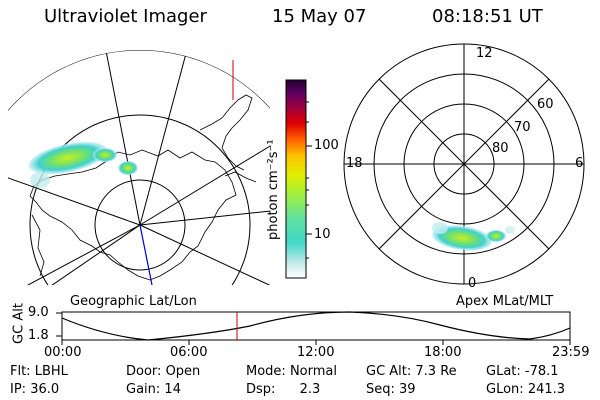 This screenshot has width=600, height=400. I want to click on mlt-label-12: 12, so click(484, 53).